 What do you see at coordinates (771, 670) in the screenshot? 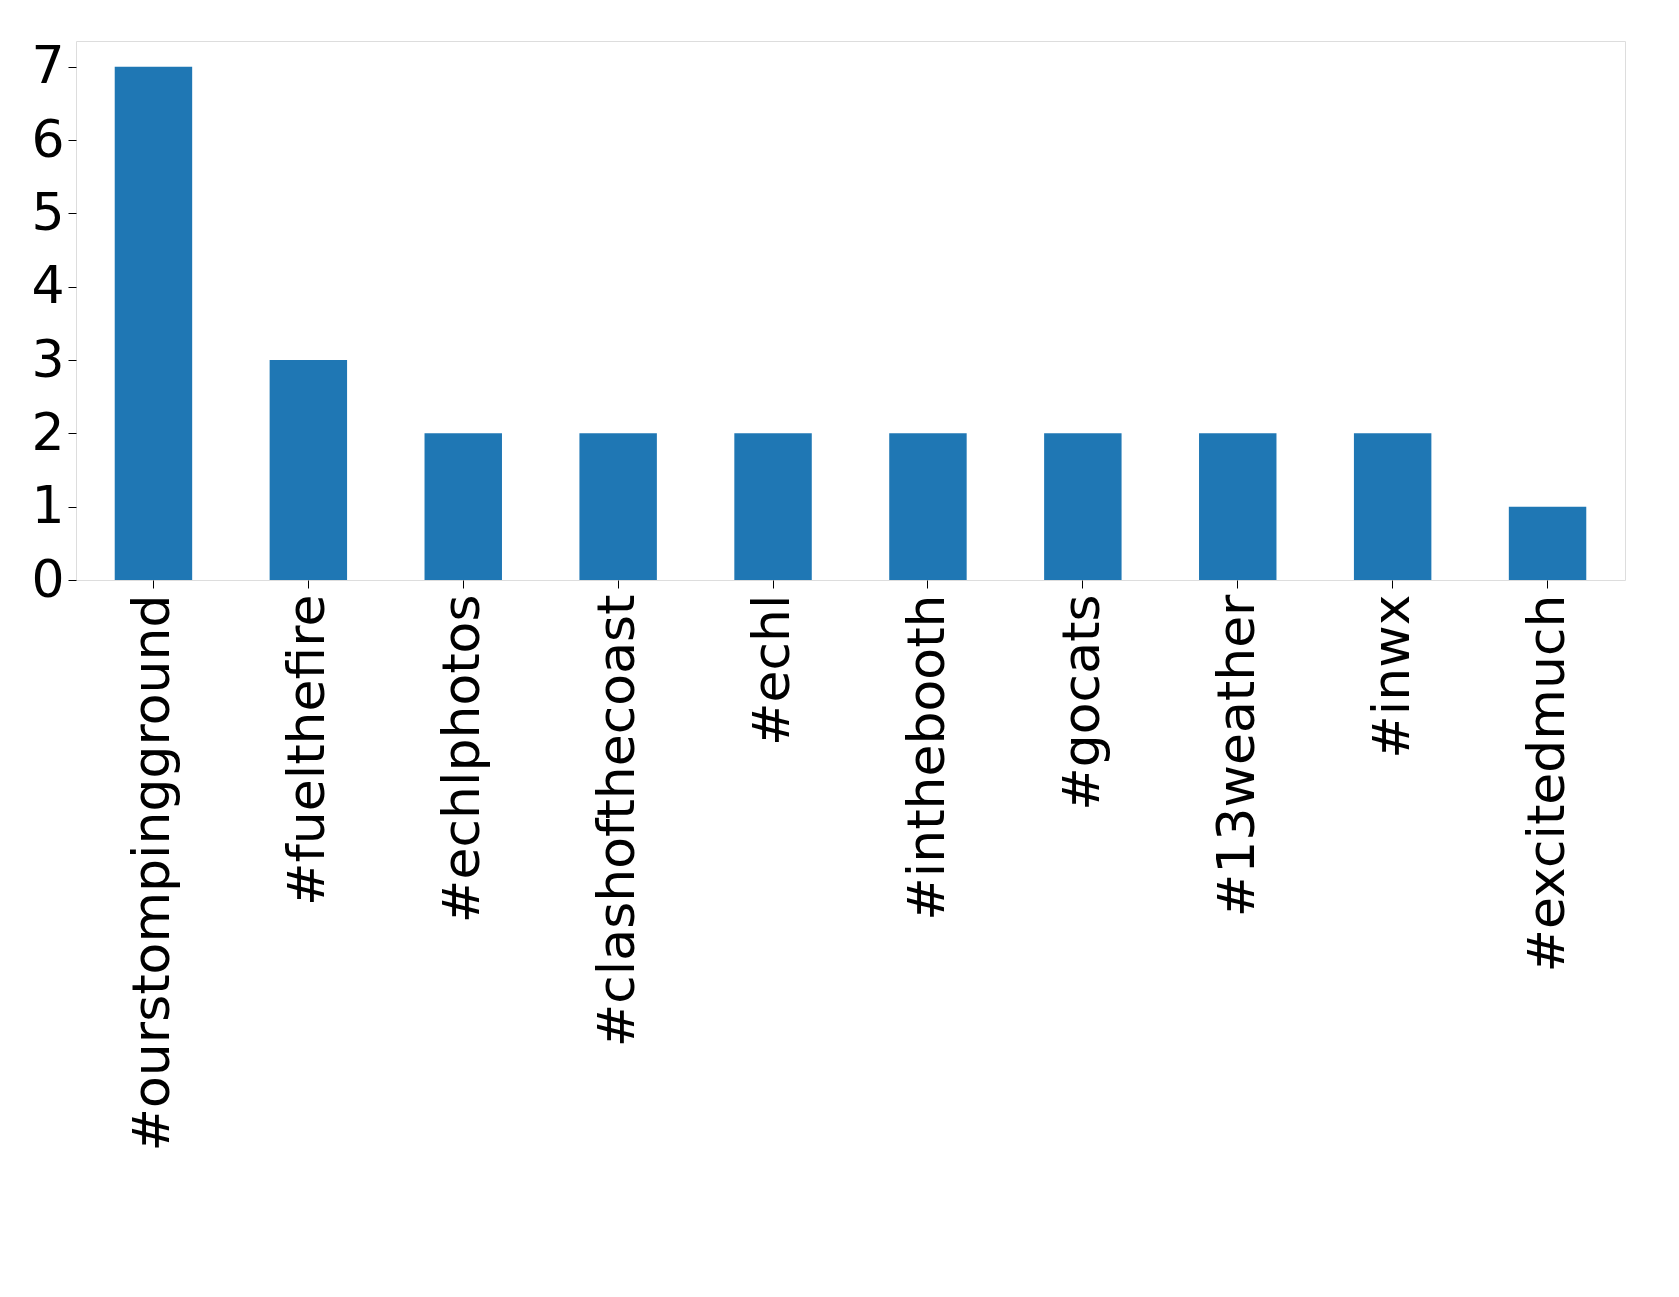
I see `x-tick-label: #echl` at bounding box center [771, 670].